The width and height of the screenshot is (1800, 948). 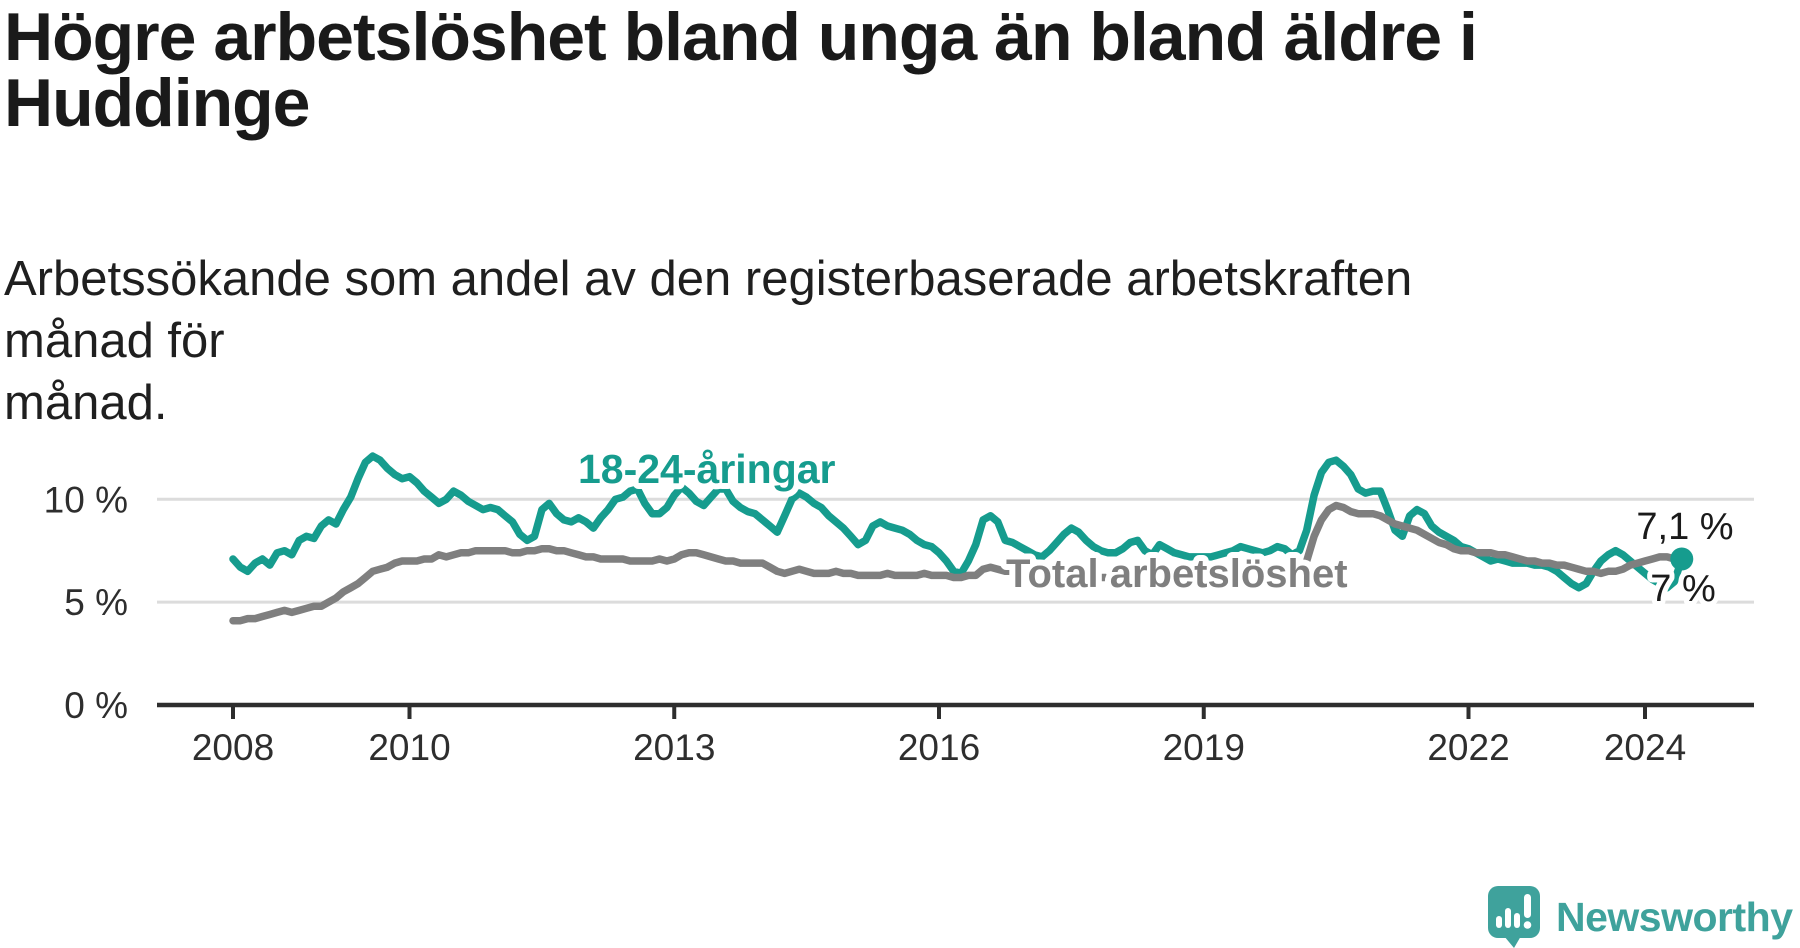 What do you see at coordinates (96, 602) in the screenshot?
I see `y-tick-label: 5 %` at bounding box center [96, 602].